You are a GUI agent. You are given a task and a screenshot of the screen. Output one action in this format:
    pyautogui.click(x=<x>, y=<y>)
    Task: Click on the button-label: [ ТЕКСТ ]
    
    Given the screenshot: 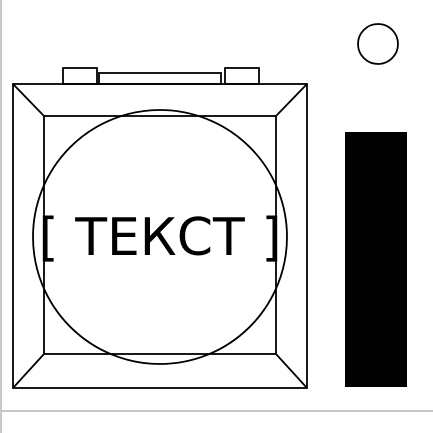 What is the action you would take?
    pyautogui.click(x=159, y=238)
    